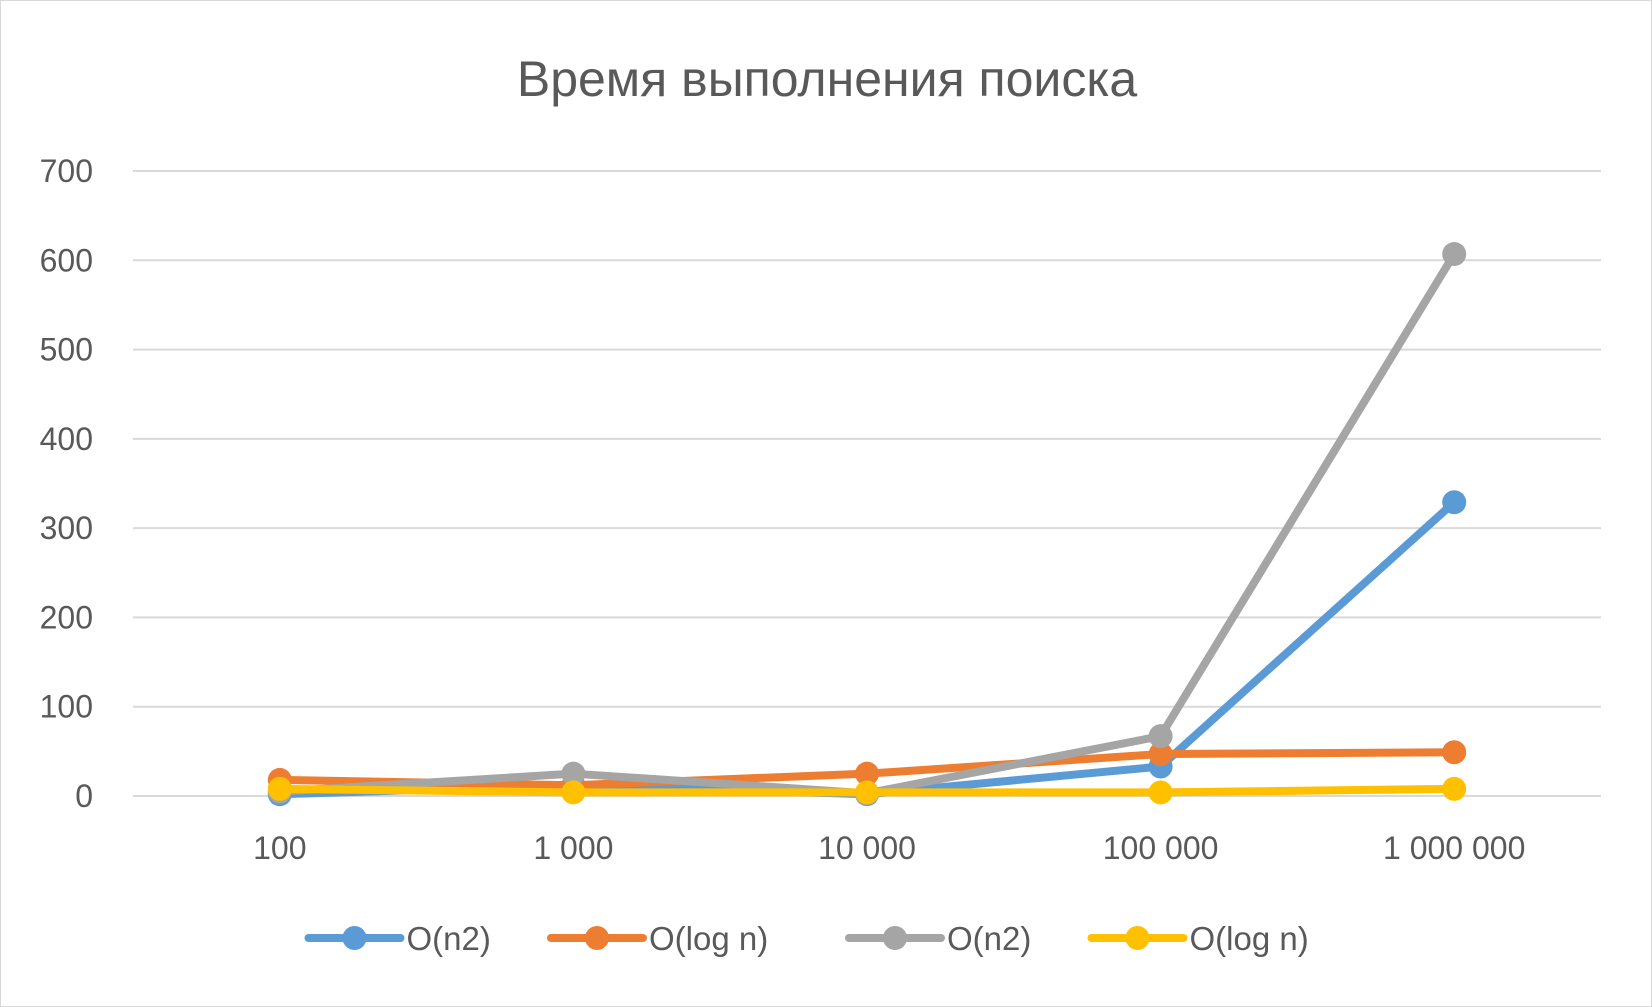 This screenshot has height=1007, width=1652. What do you see at coordinates (279, 848) in the screenshot?
I see `x-tick-label: 100` at bounding box center [279, 848].